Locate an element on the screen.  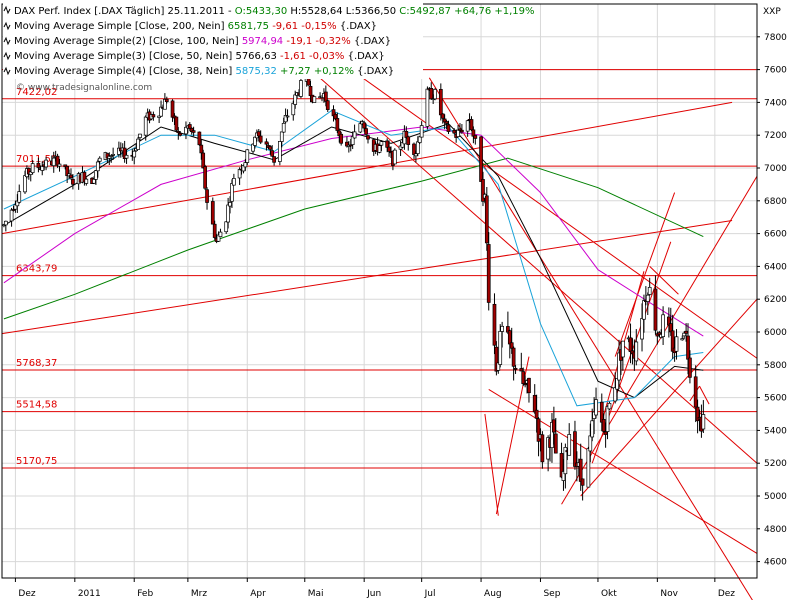
level-label: 5170,75 is located at coordinates (36, 461).